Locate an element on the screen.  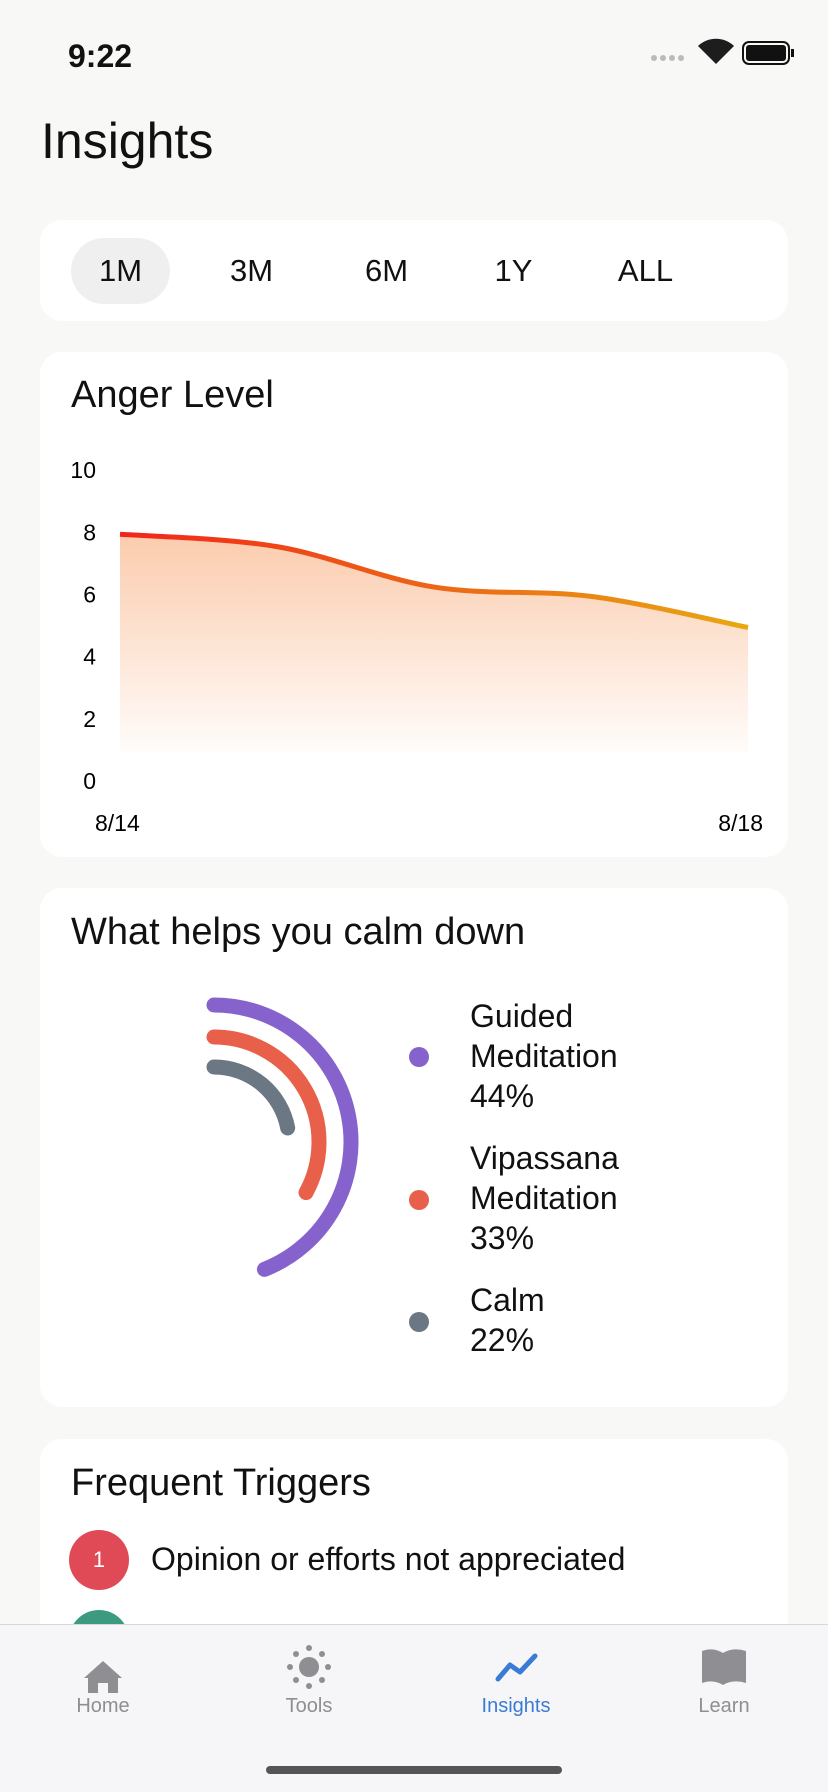
card-title: Frequent Triggers is located at coordinates (221, 1483).